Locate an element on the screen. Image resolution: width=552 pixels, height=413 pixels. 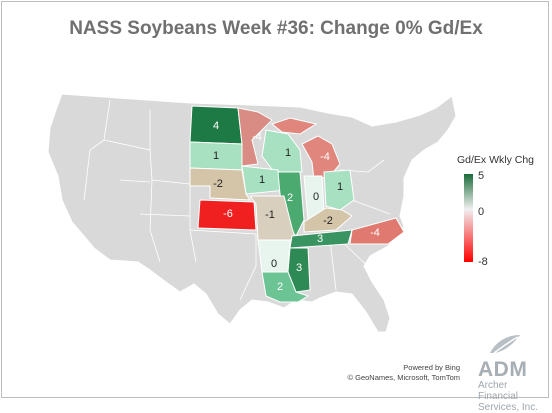
legend-min-label: -8 is located at coordinates (483, 262).